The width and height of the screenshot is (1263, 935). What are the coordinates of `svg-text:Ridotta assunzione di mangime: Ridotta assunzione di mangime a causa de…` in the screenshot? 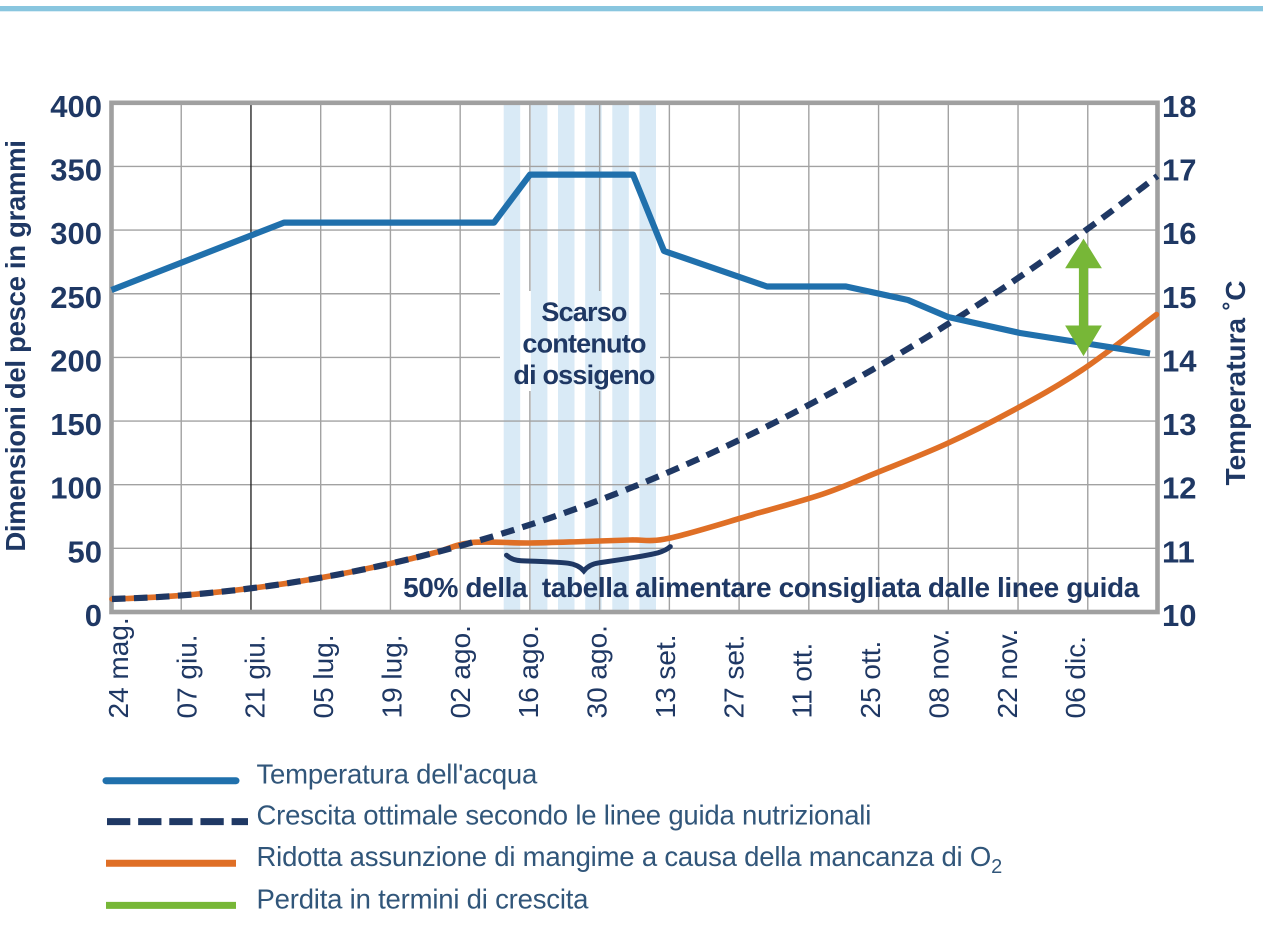 It's located at (630, 859).